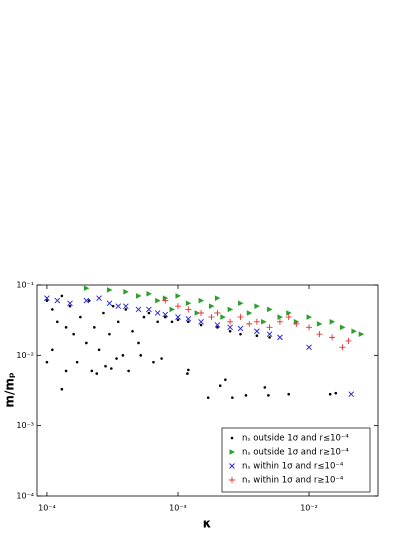 The height and width of the screenshot is (537, 415). I want to click on x-tick-label: 10⁻³, so click(178, 508).